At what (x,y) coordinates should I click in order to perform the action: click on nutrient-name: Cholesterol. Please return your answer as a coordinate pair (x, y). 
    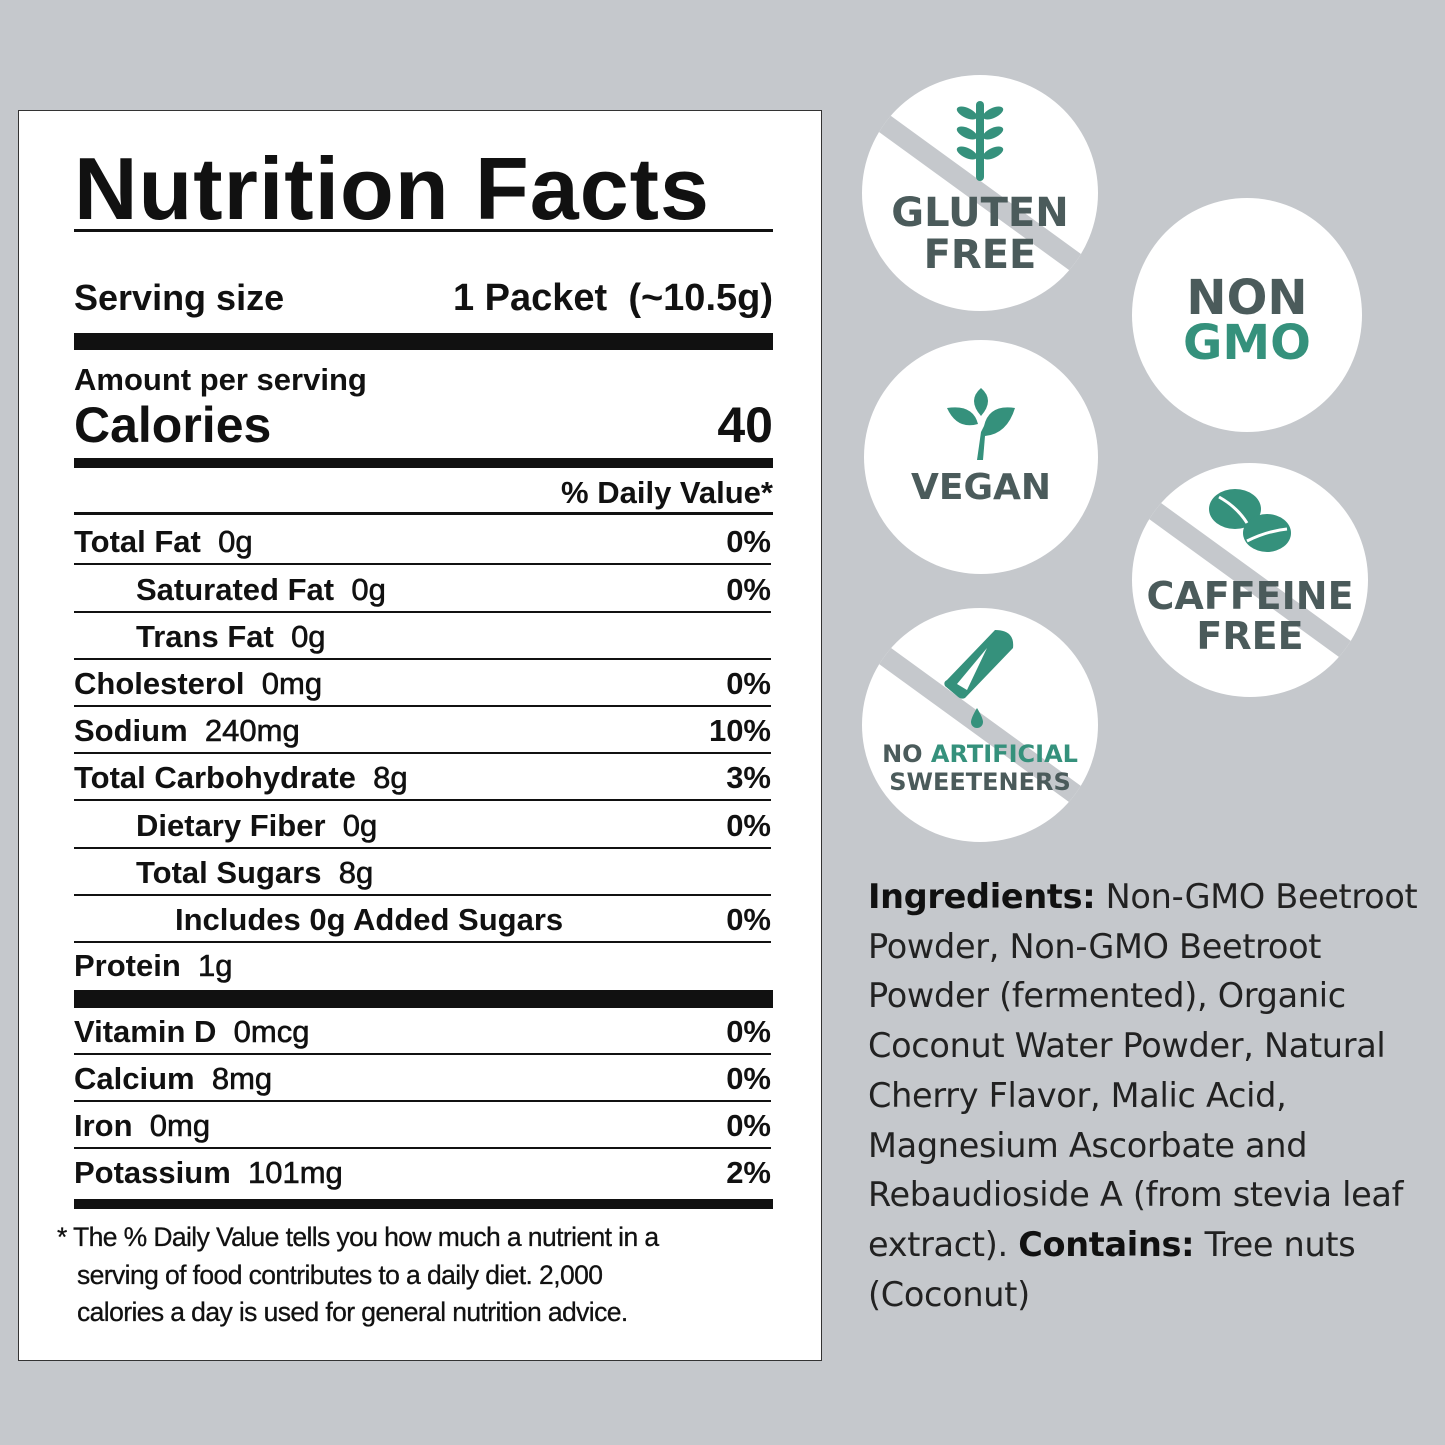
    Looking at the image, I should click on (159, 683).